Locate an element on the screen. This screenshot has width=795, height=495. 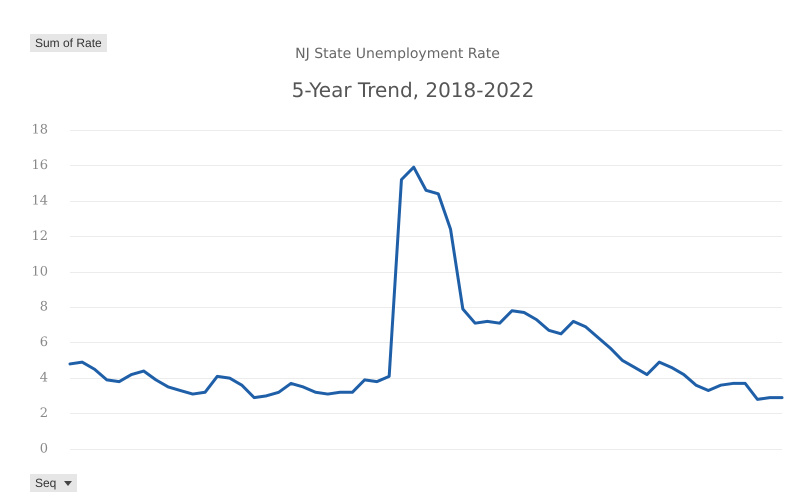
y-tick-label: 0 is located at coordinates (44, 449).